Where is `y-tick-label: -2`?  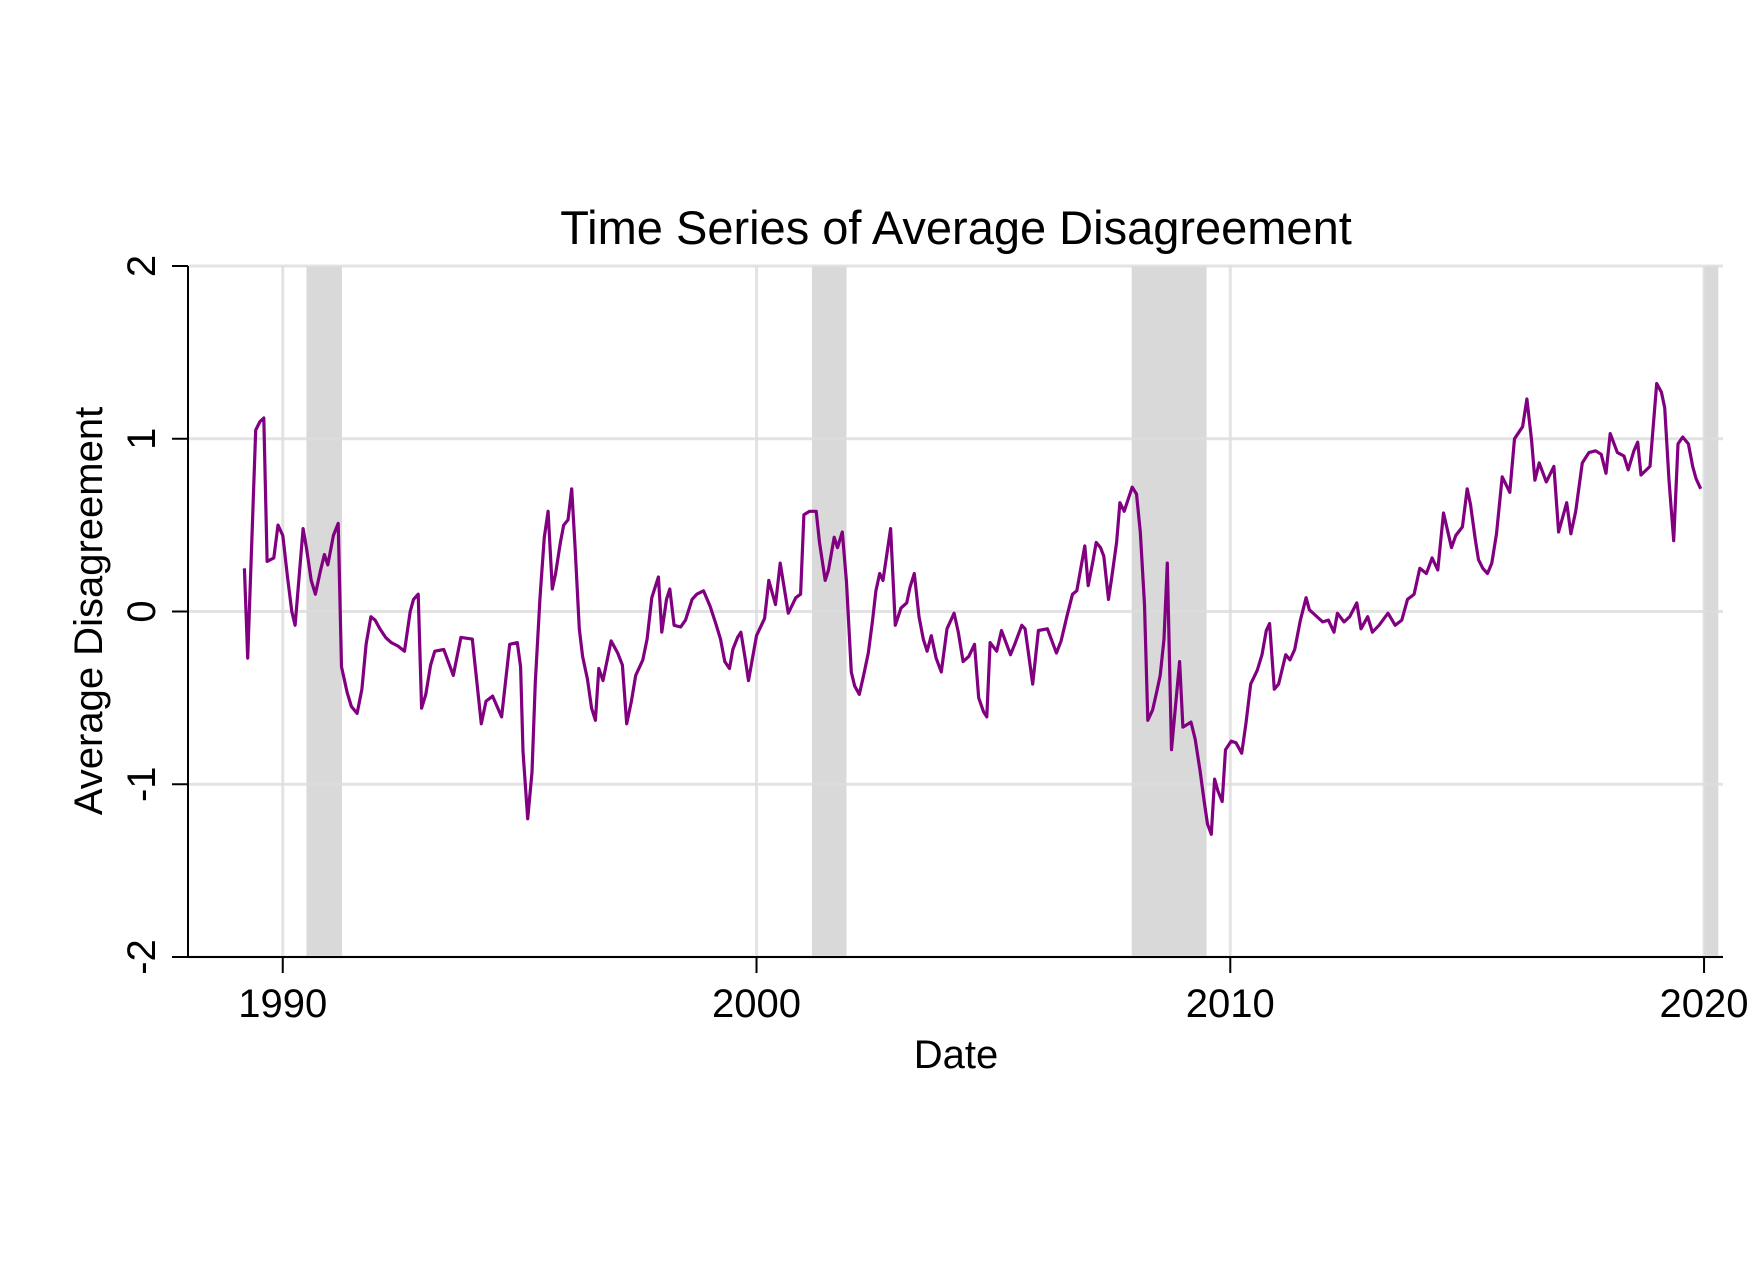
y-tick-label: -2 is located at coordinates (142, 957).